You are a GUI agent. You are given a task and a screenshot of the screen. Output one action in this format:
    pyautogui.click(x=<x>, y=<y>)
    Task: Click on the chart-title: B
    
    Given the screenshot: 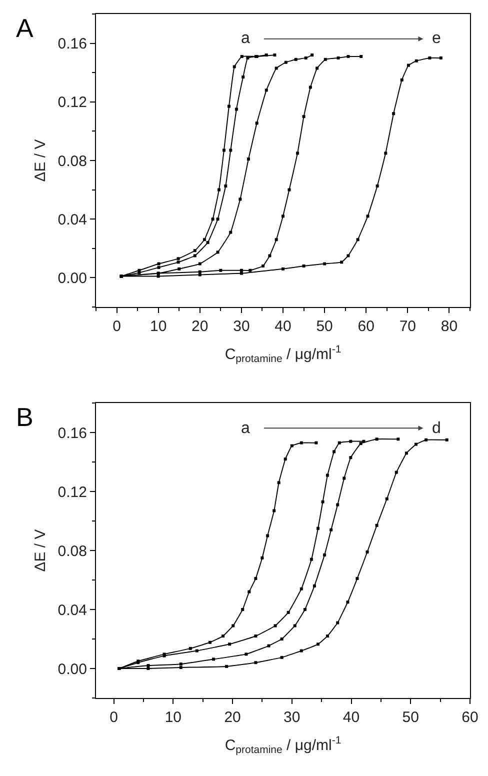 What is the action you would take?
    pyautogui.click(x=25, y=417)
    